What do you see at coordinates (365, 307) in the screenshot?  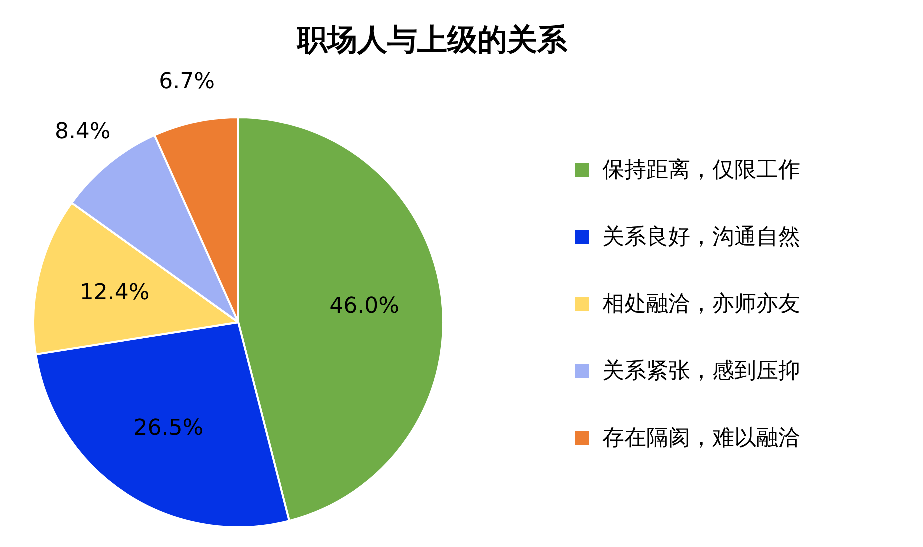 I see `data-label: 46.0%` at bounding box center [365, 307].